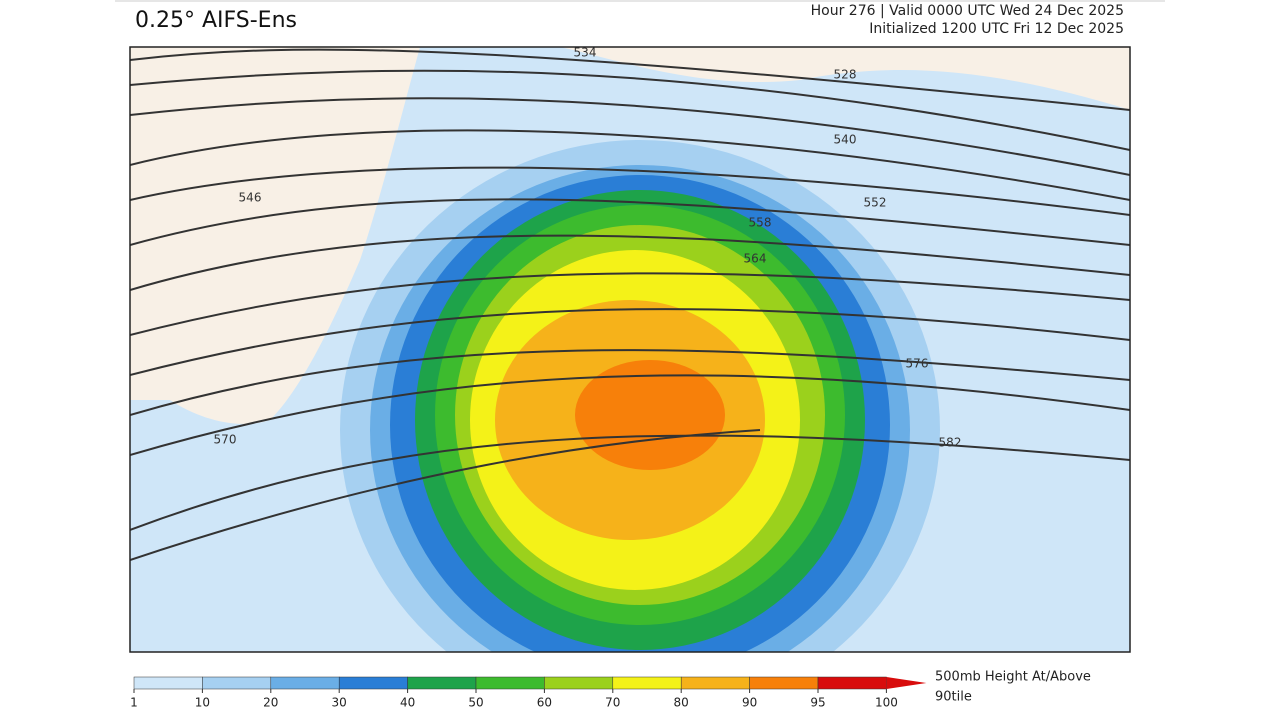  What do you see at coordinates (953, 697) in the screenshot?
I see `colorbar-label: 90tile` at bounding box center [953, 697].